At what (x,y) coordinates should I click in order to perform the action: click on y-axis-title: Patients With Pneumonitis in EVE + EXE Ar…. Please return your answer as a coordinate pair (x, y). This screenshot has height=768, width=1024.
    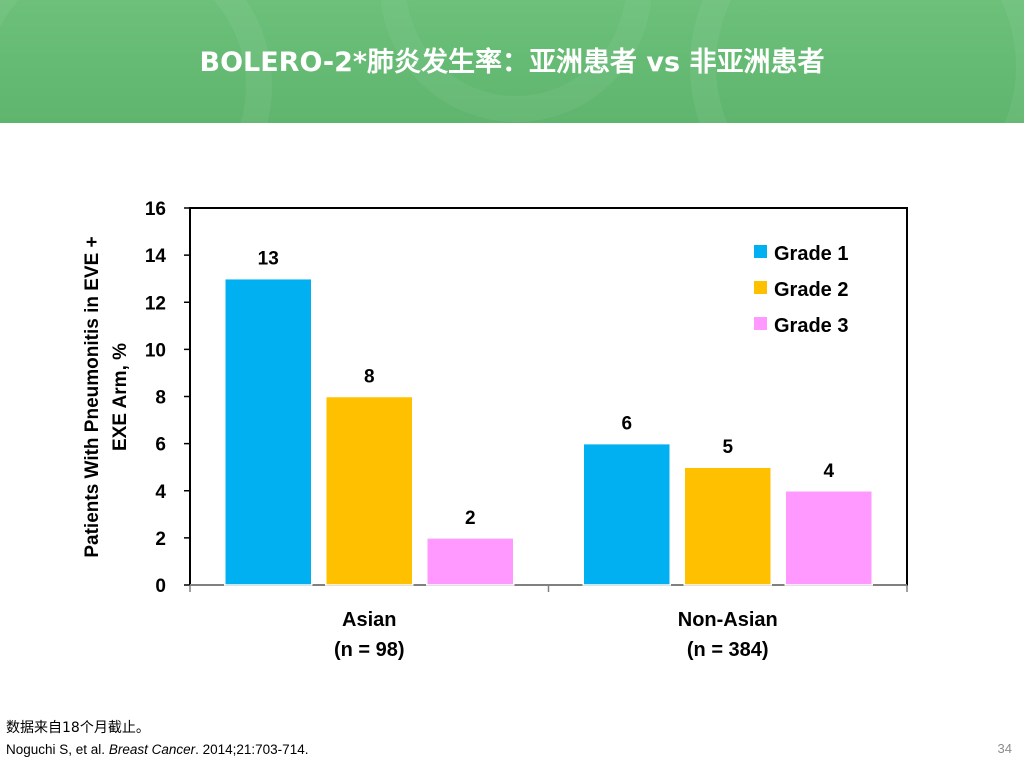
    Looking at the image, I should click on (106, 396).